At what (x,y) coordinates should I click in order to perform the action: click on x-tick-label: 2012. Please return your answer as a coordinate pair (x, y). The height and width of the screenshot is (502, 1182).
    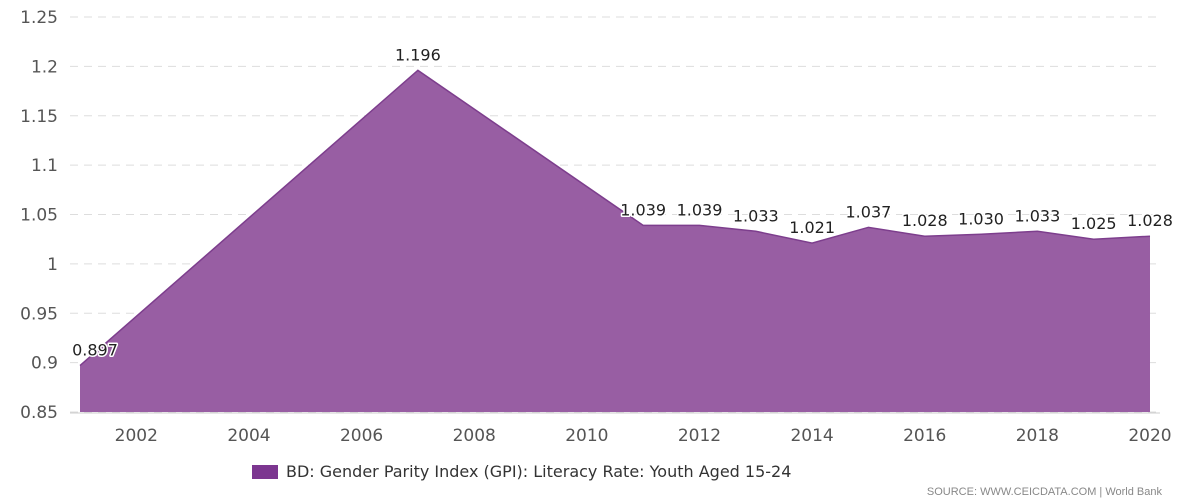
    Looking at the image, I should click on (699, 436).